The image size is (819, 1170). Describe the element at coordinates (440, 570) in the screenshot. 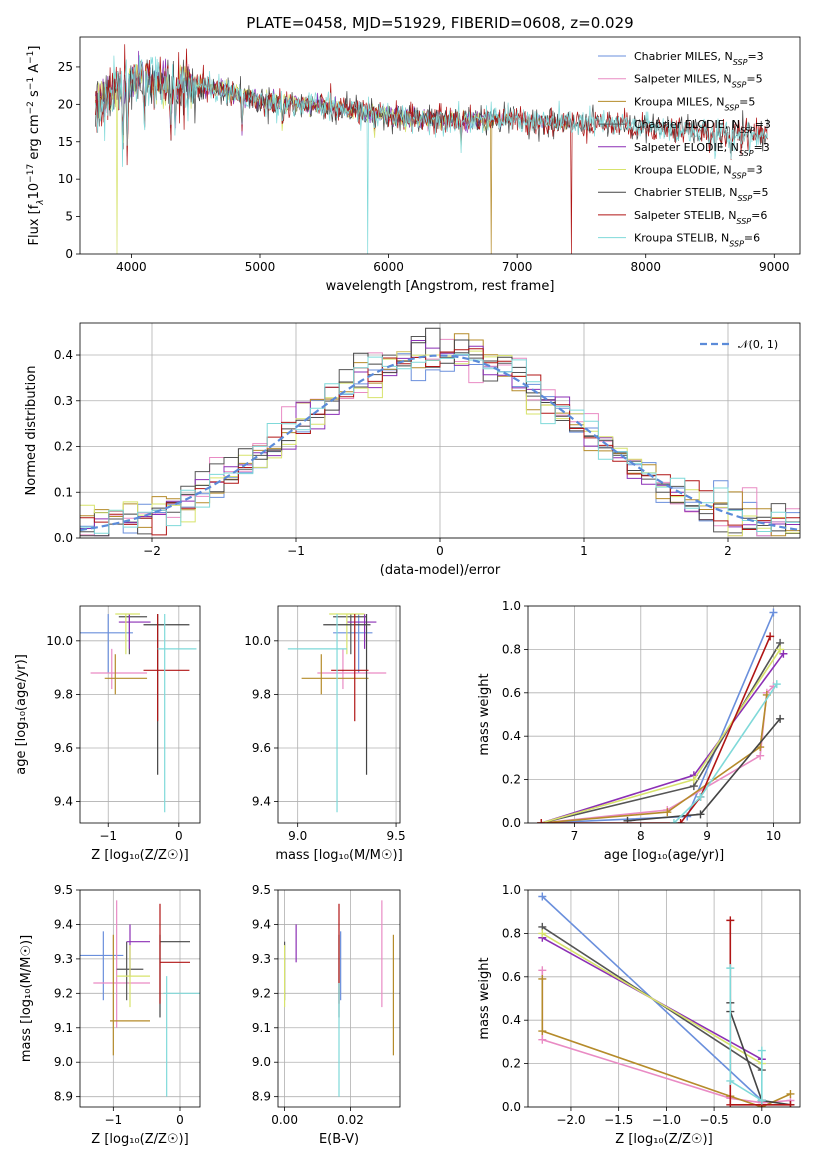

I see `x-axis-label: (data-model)/error` at that location.